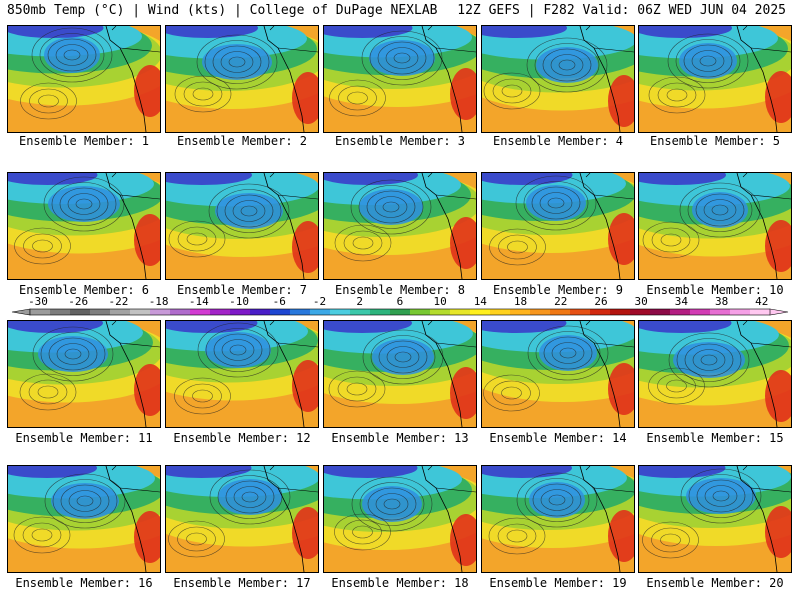 This screenshot has height=600, width=800. I want to click on ensemble-member-caption: Ensemble Member: 20, so click(715, 583).